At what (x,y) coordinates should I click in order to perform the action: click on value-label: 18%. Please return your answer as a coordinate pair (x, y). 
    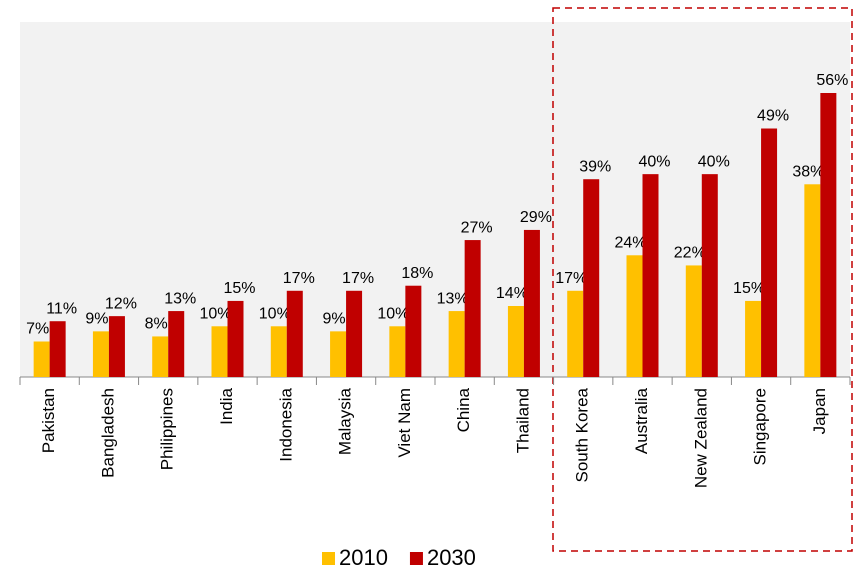
    Looking at the image, I should click on (417, 273).